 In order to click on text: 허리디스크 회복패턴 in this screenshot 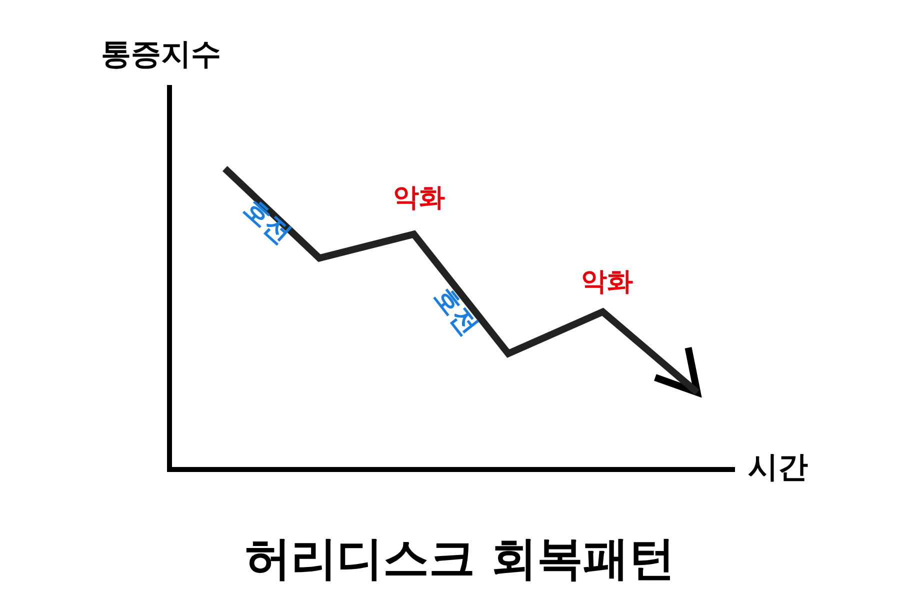, I will do `click(460, 557)`.